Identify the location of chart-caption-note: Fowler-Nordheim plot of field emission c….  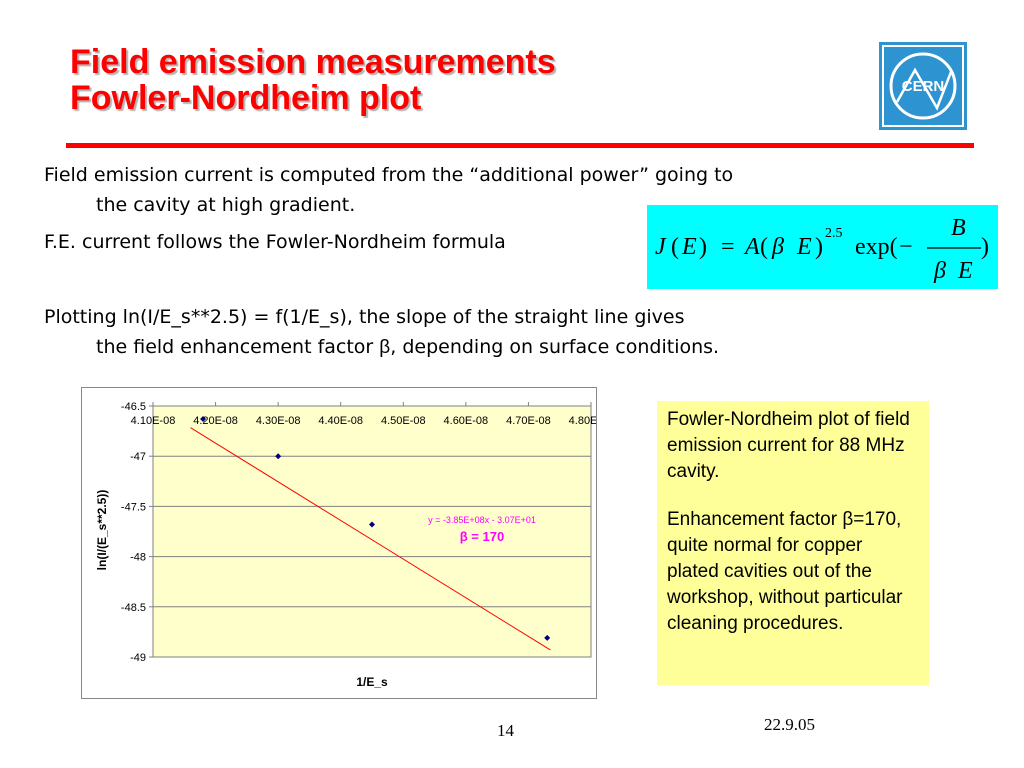
(793, 543).